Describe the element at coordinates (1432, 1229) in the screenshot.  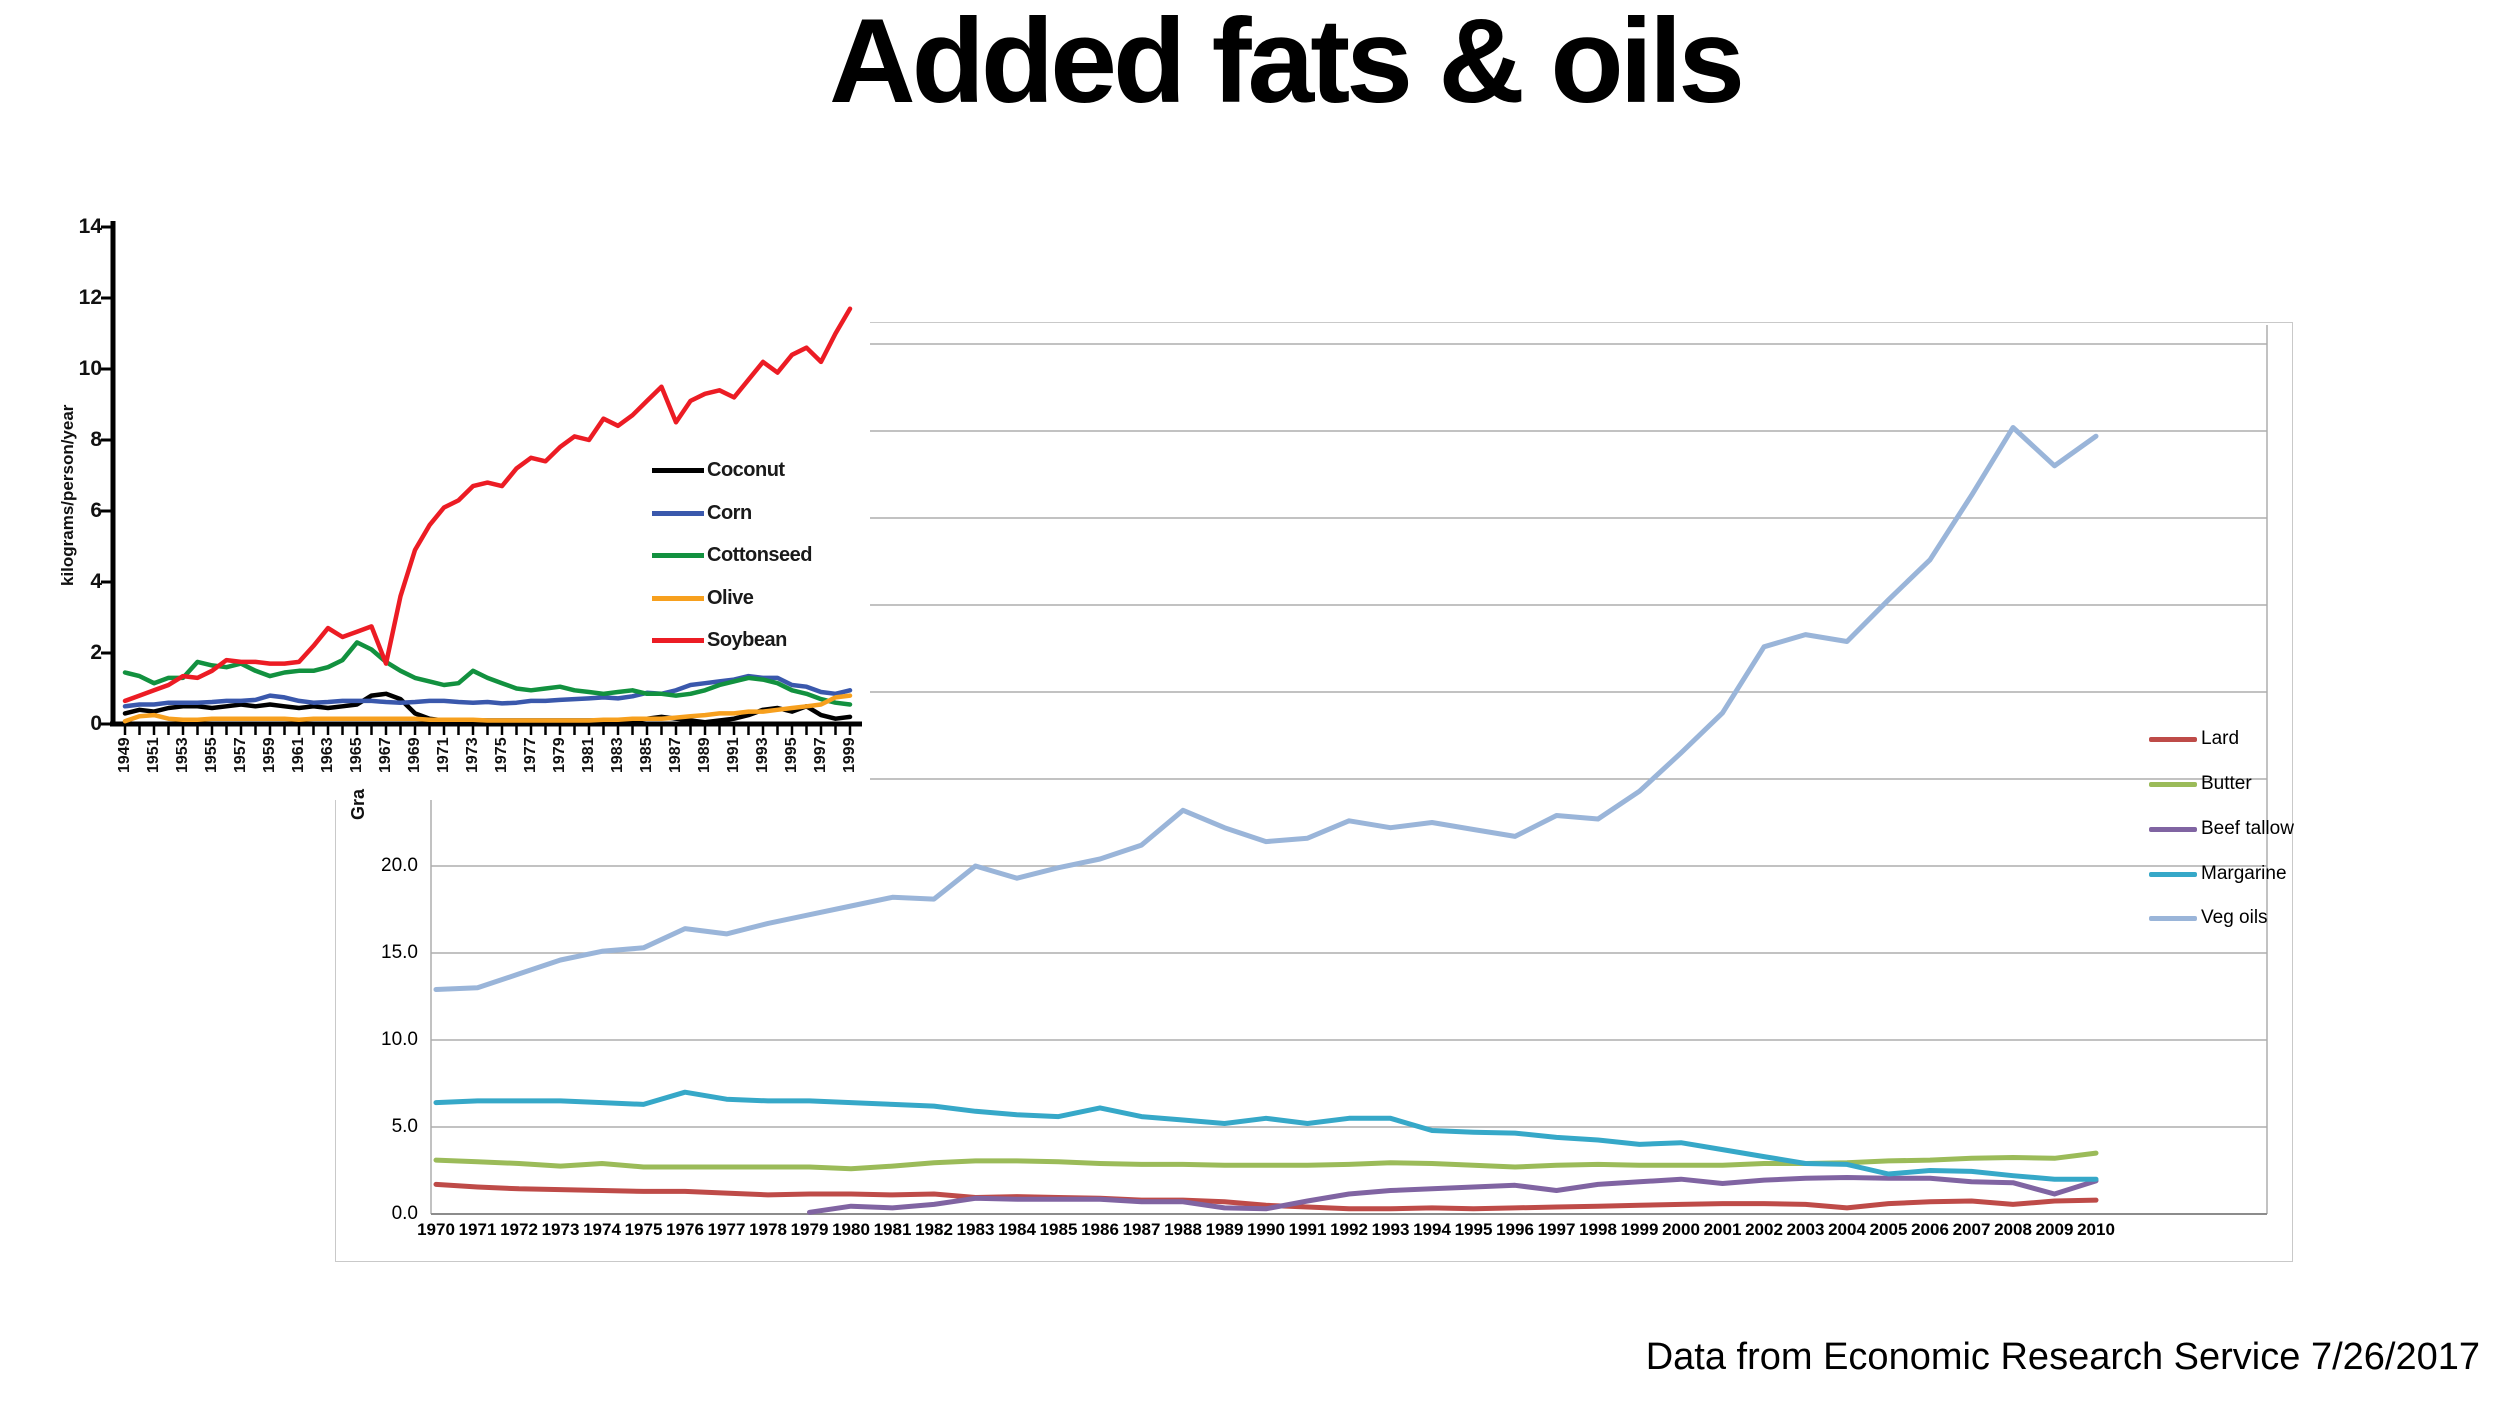
I see `x-tick-label: 1994` at that location.